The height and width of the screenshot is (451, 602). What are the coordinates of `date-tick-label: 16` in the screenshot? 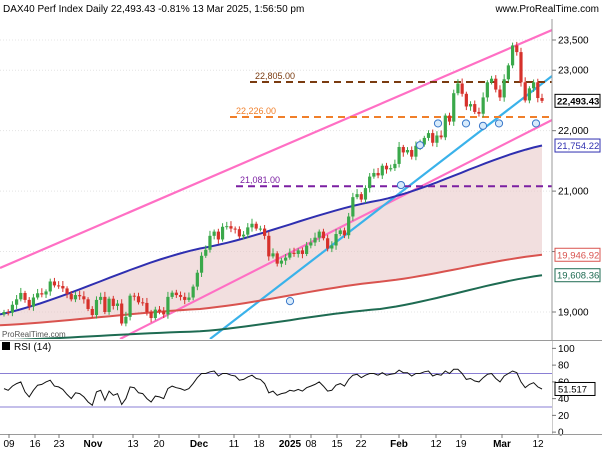 It's located at (35, 444).